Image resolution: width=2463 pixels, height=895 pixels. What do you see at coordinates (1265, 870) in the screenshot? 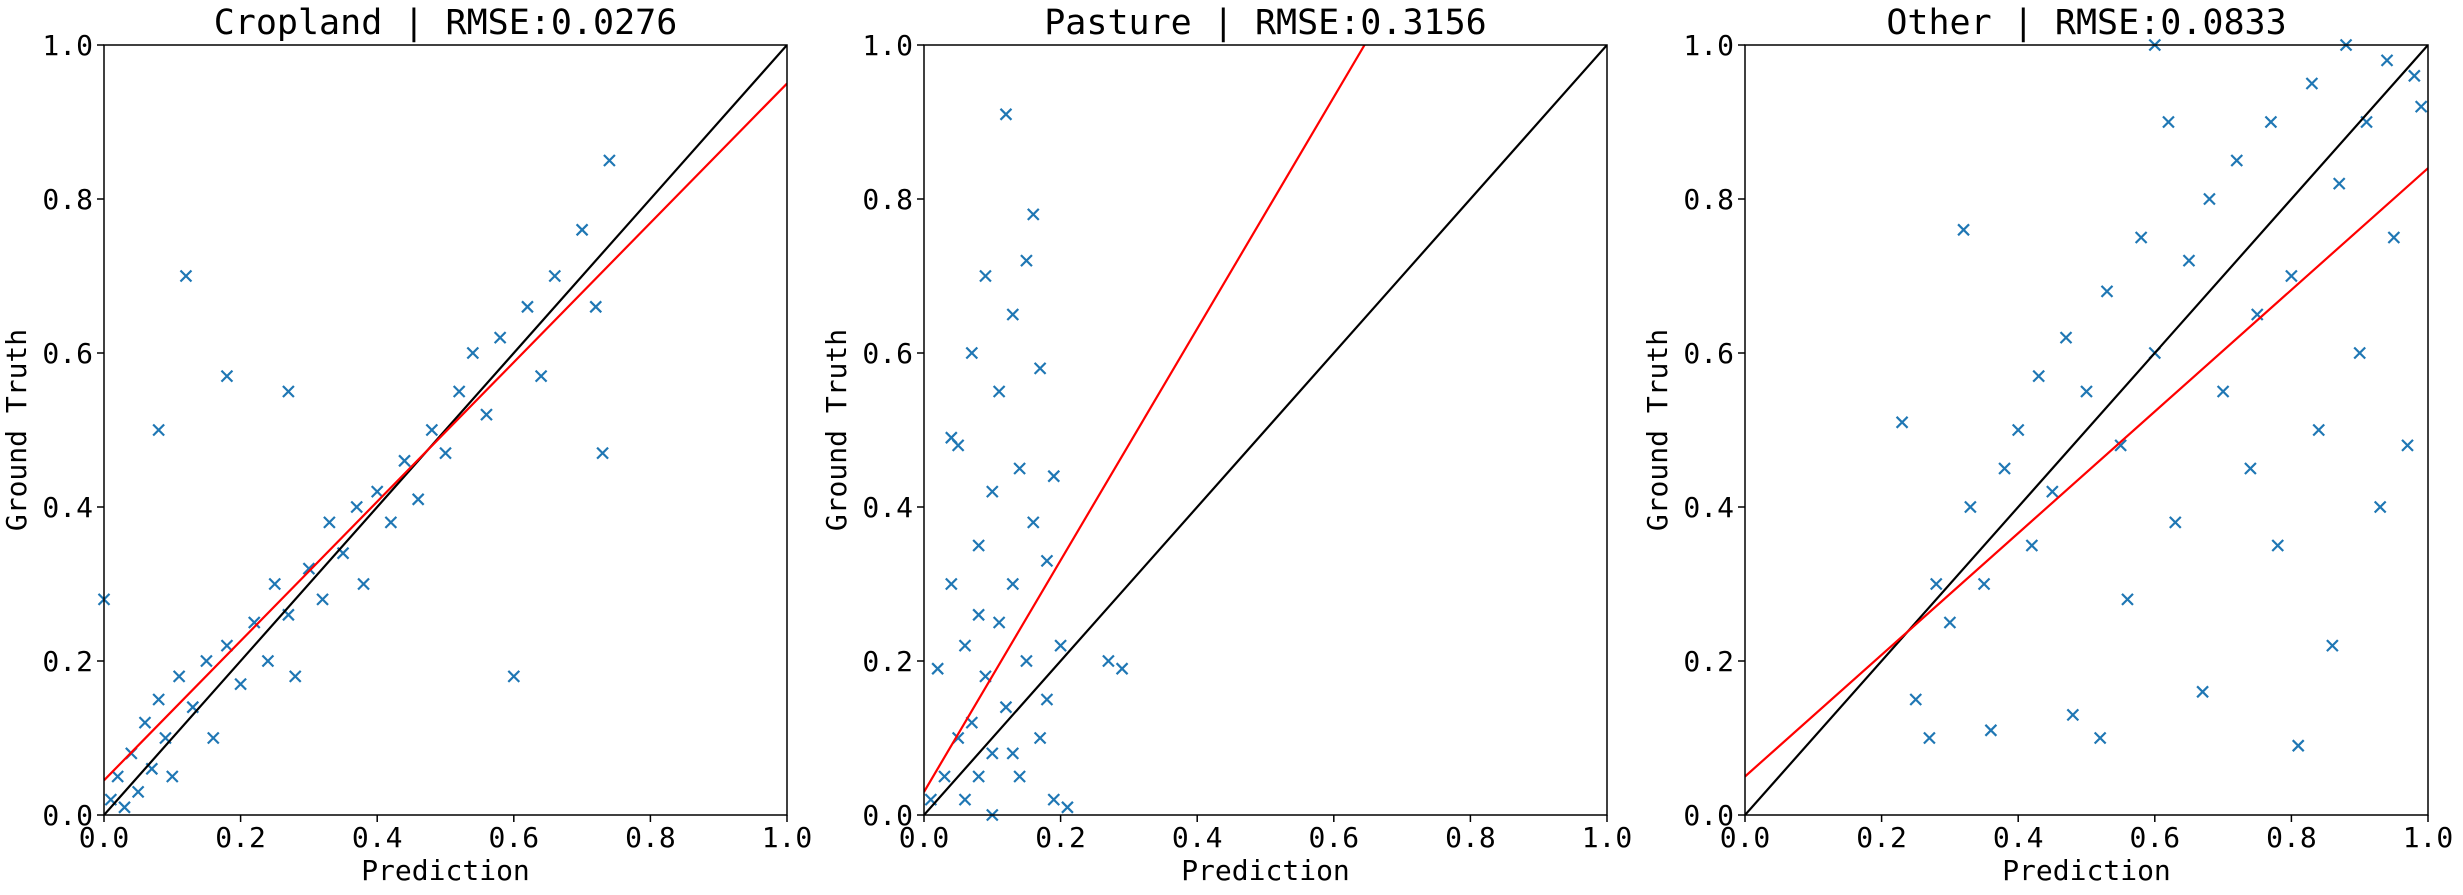
I see `x-axis-label: Prediction` at bounding box center [1265, 870].